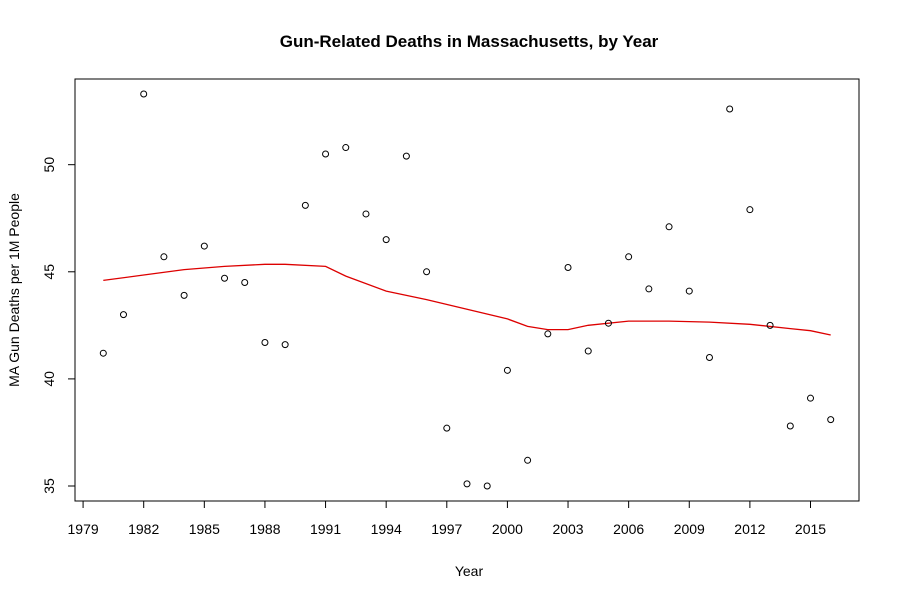 The width and height of the screenshot is (900, 600). Describe the element at coordinates (507, 529) in the screenshot. I see `x-tick-label: 2000` at that location.